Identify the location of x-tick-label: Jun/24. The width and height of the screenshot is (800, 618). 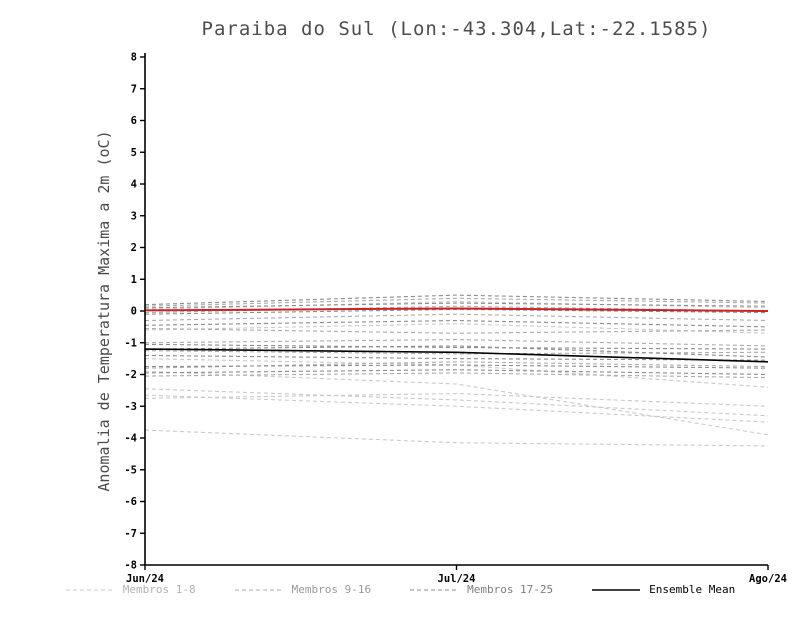
(145, 579).